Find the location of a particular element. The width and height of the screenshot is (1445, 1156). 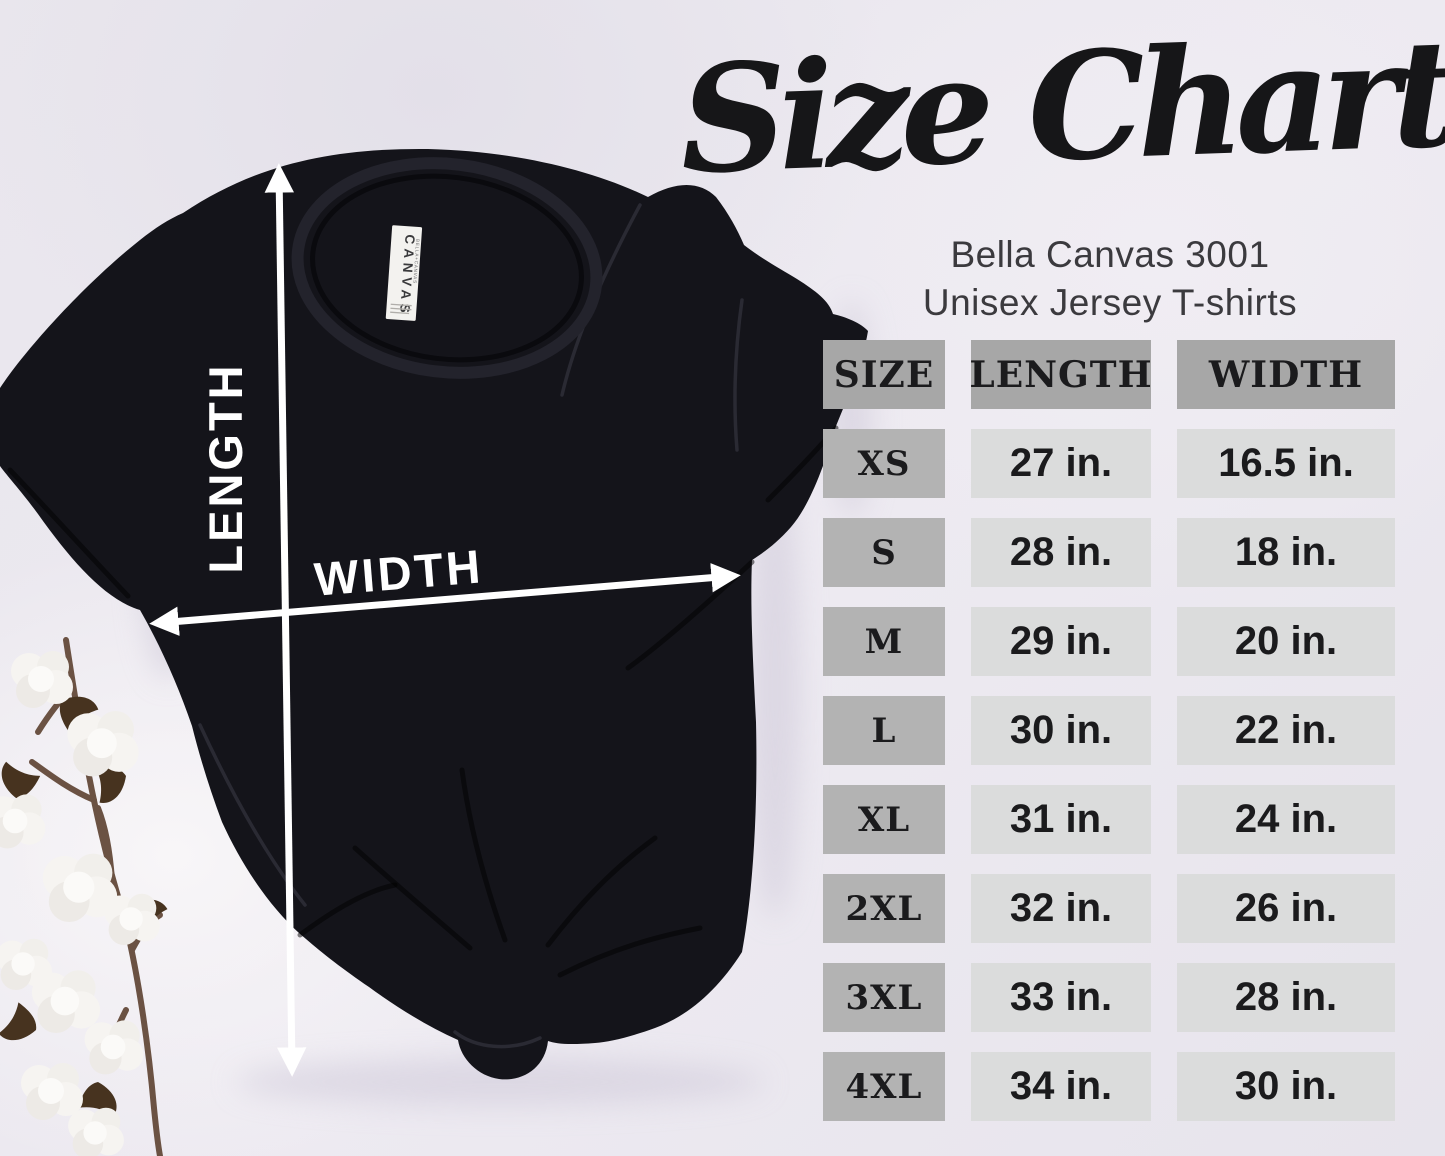

width-cell: 20 in. is located at coordinates (1286, 641).